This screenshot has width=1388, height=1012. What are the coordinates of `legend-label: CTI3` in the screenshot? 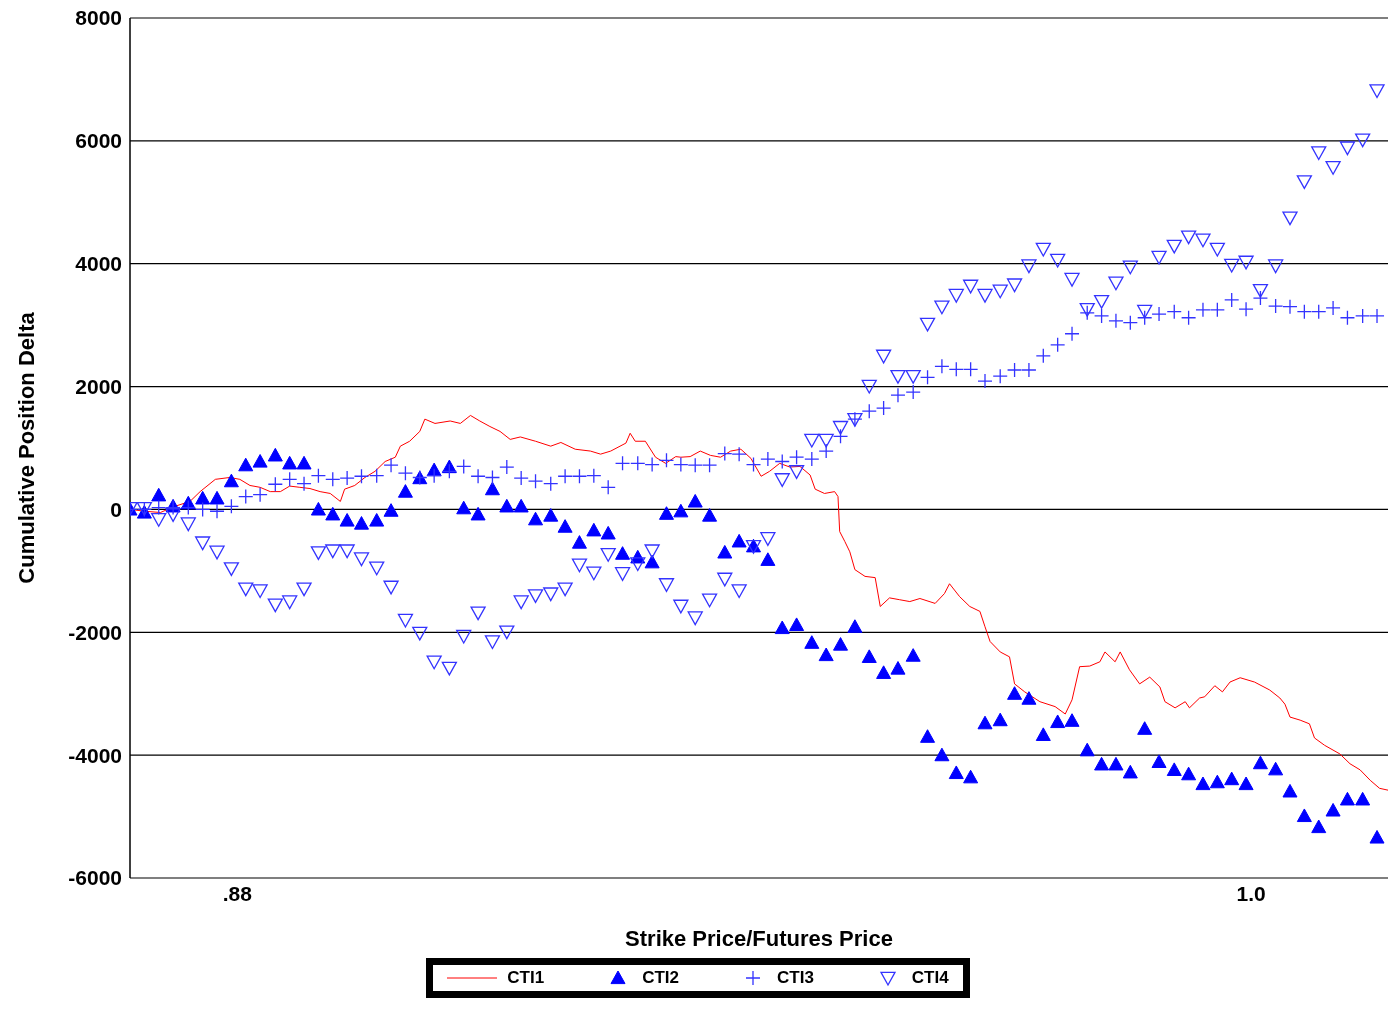 It's located at (795, 978).